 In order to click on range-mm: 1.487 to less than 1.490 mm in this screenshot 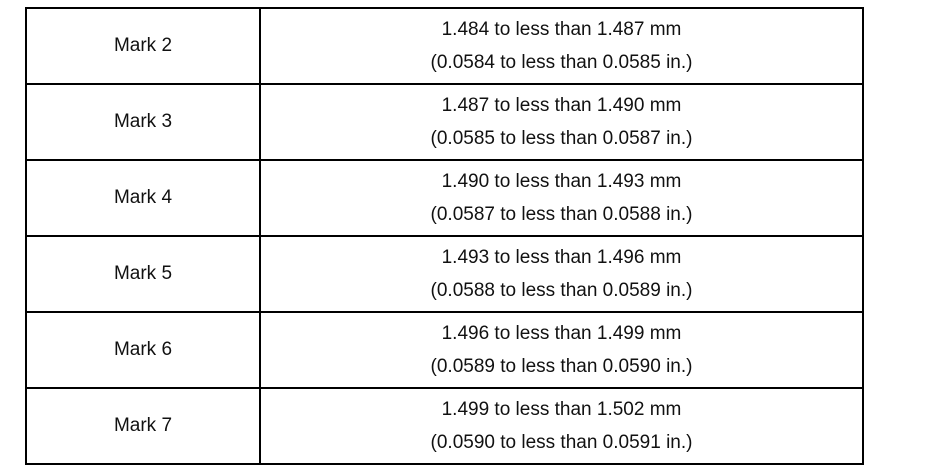, I will do `click(561, 105)`.